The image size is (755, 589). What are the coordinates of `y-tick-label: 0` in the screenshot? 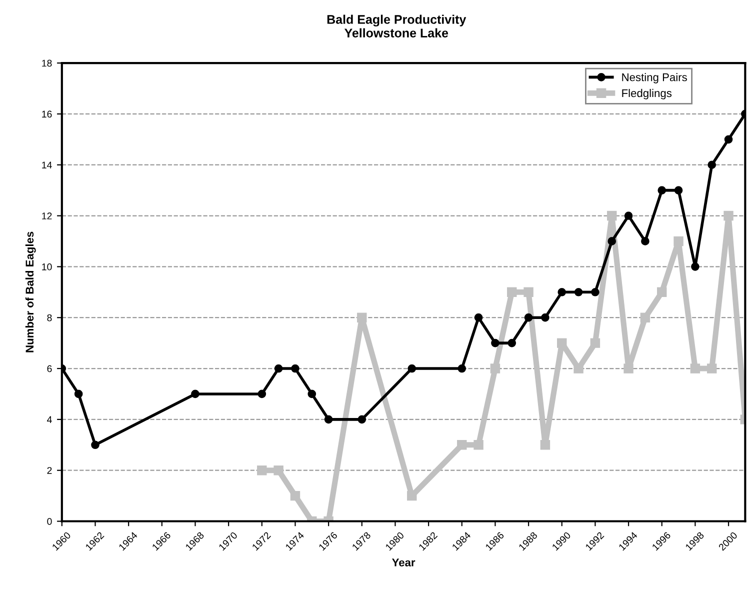 It's located at (49, 521).